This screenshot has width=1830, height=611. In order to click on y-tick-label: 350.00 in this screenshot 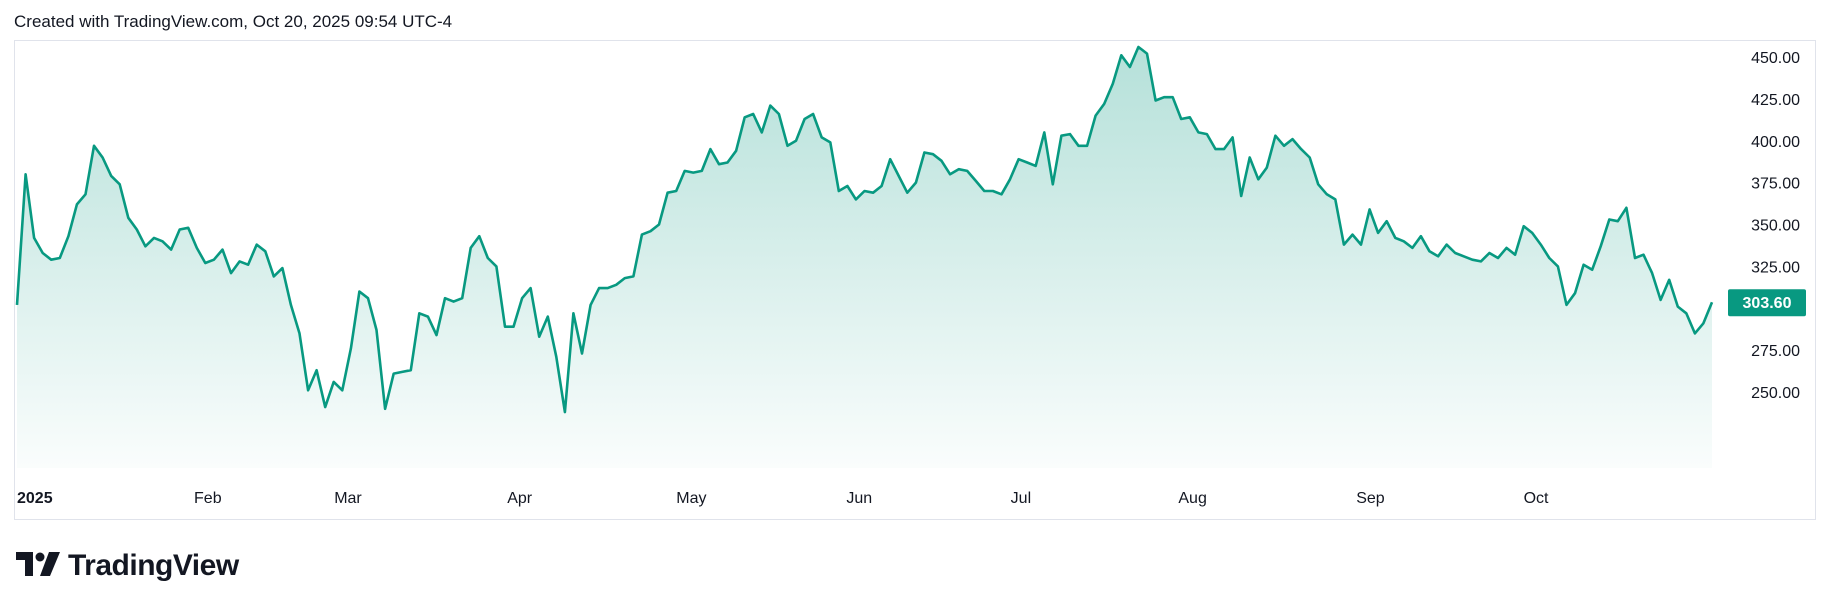, I will do `click(1775, 226)`.